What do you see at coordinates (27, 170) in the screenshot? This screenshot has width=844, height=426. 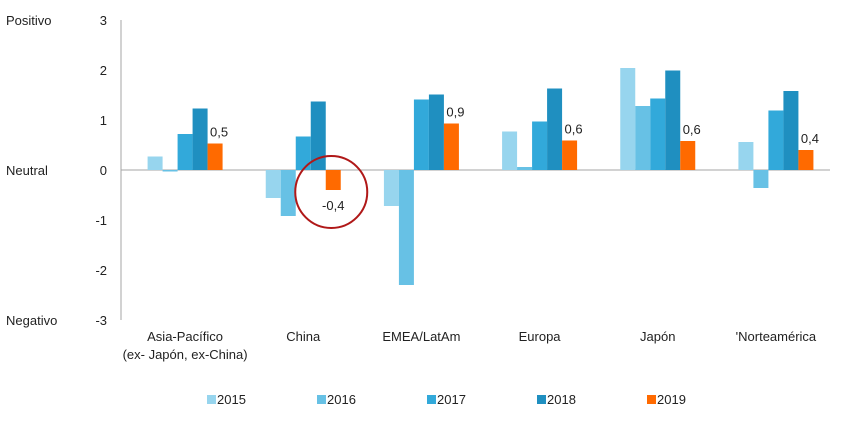 I see `side-label-neutral: Neutral` at bounding box center [27, 170].